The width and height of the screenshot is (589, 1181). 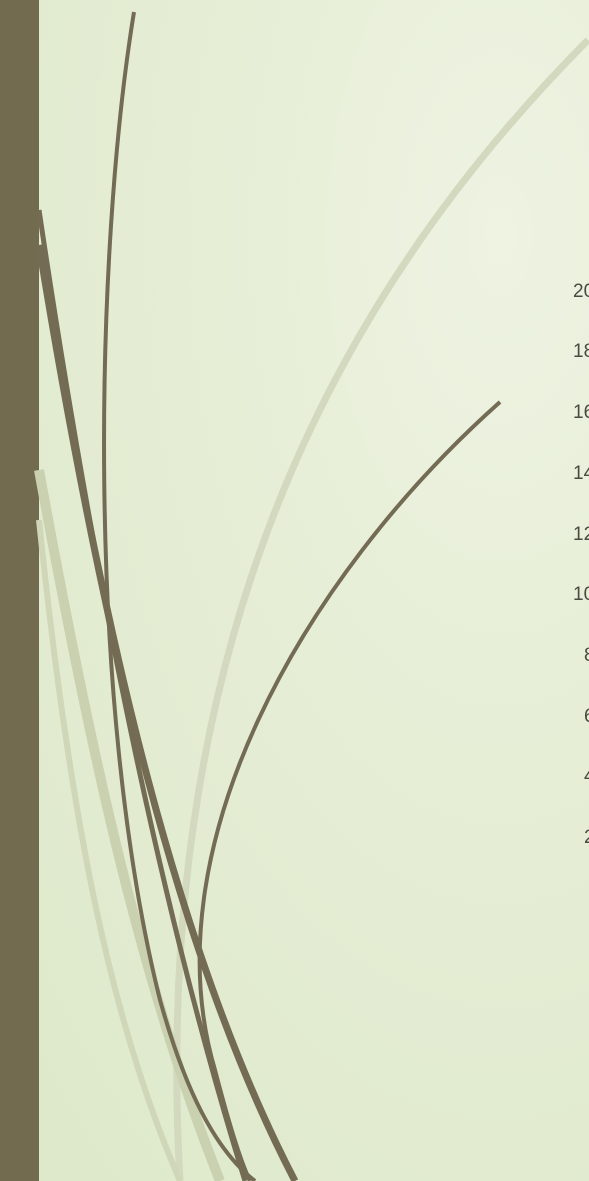 What do you see at coordinates (581, 412) in the screenshot?
I see `tick-label: 16` at bounding box center [581, 412].